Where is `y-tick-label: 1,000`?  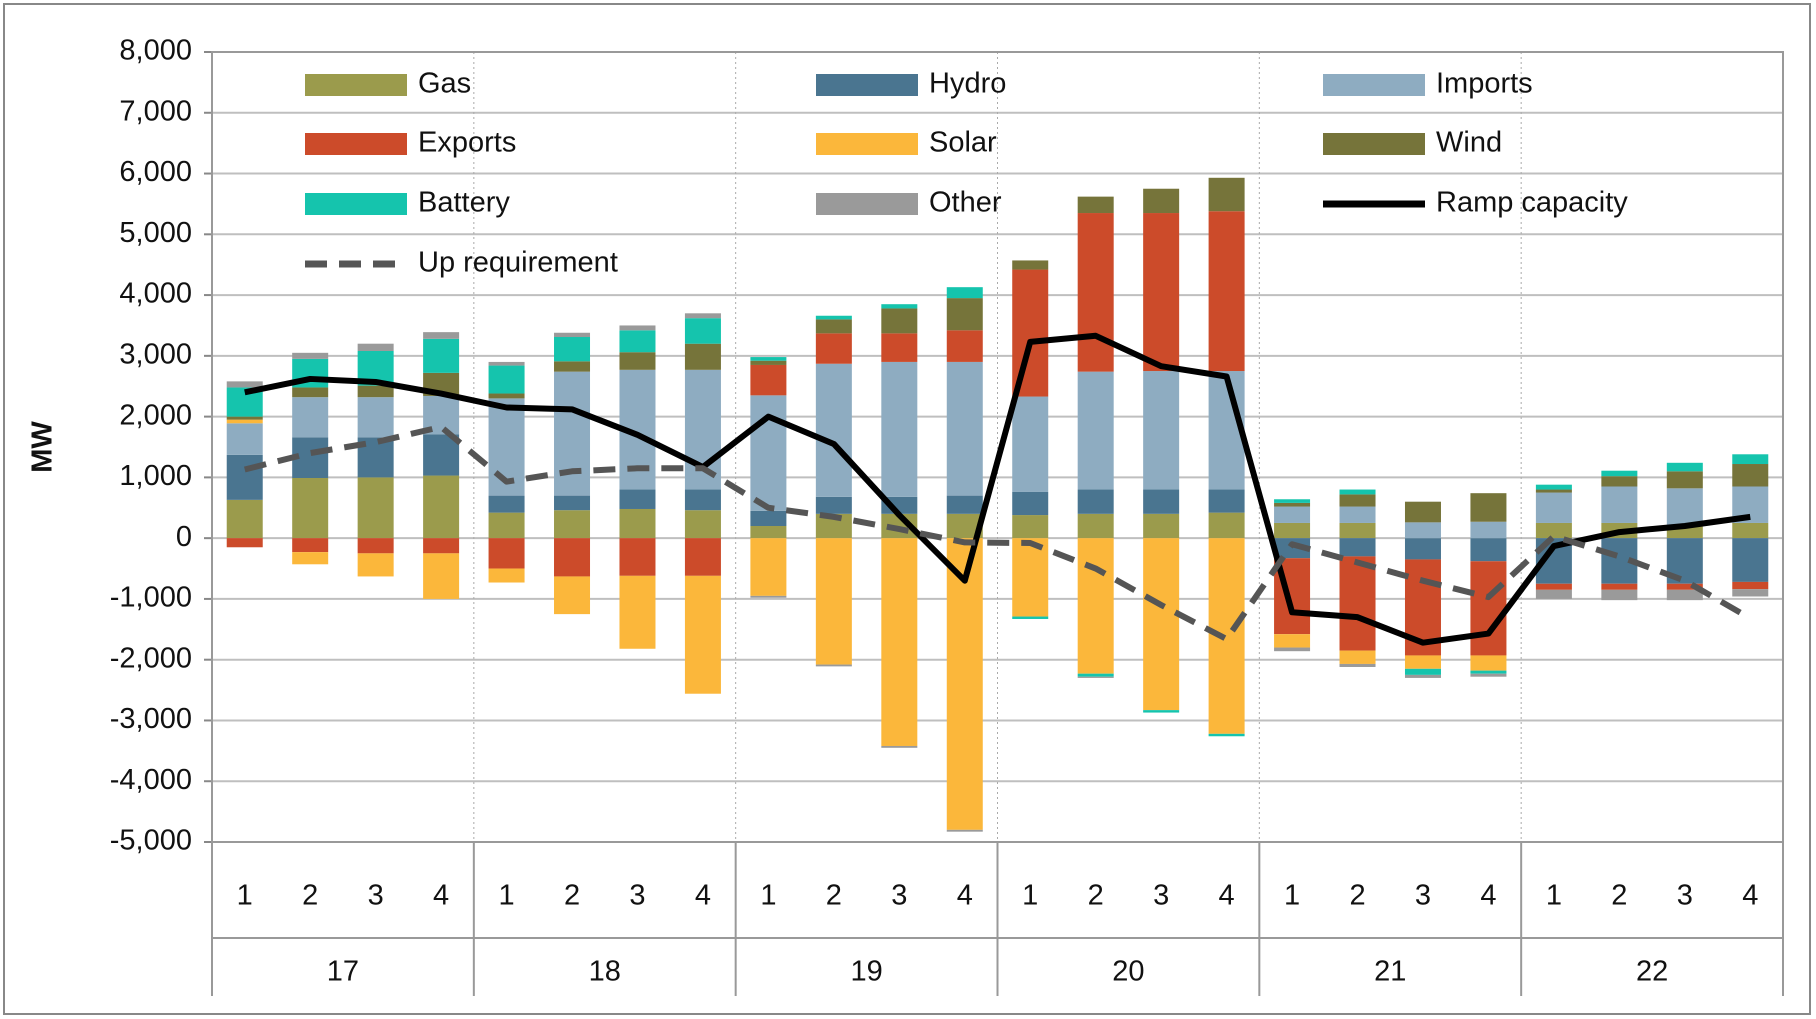
y-tick-label: 1,000 is located at coordinates (155, 476).